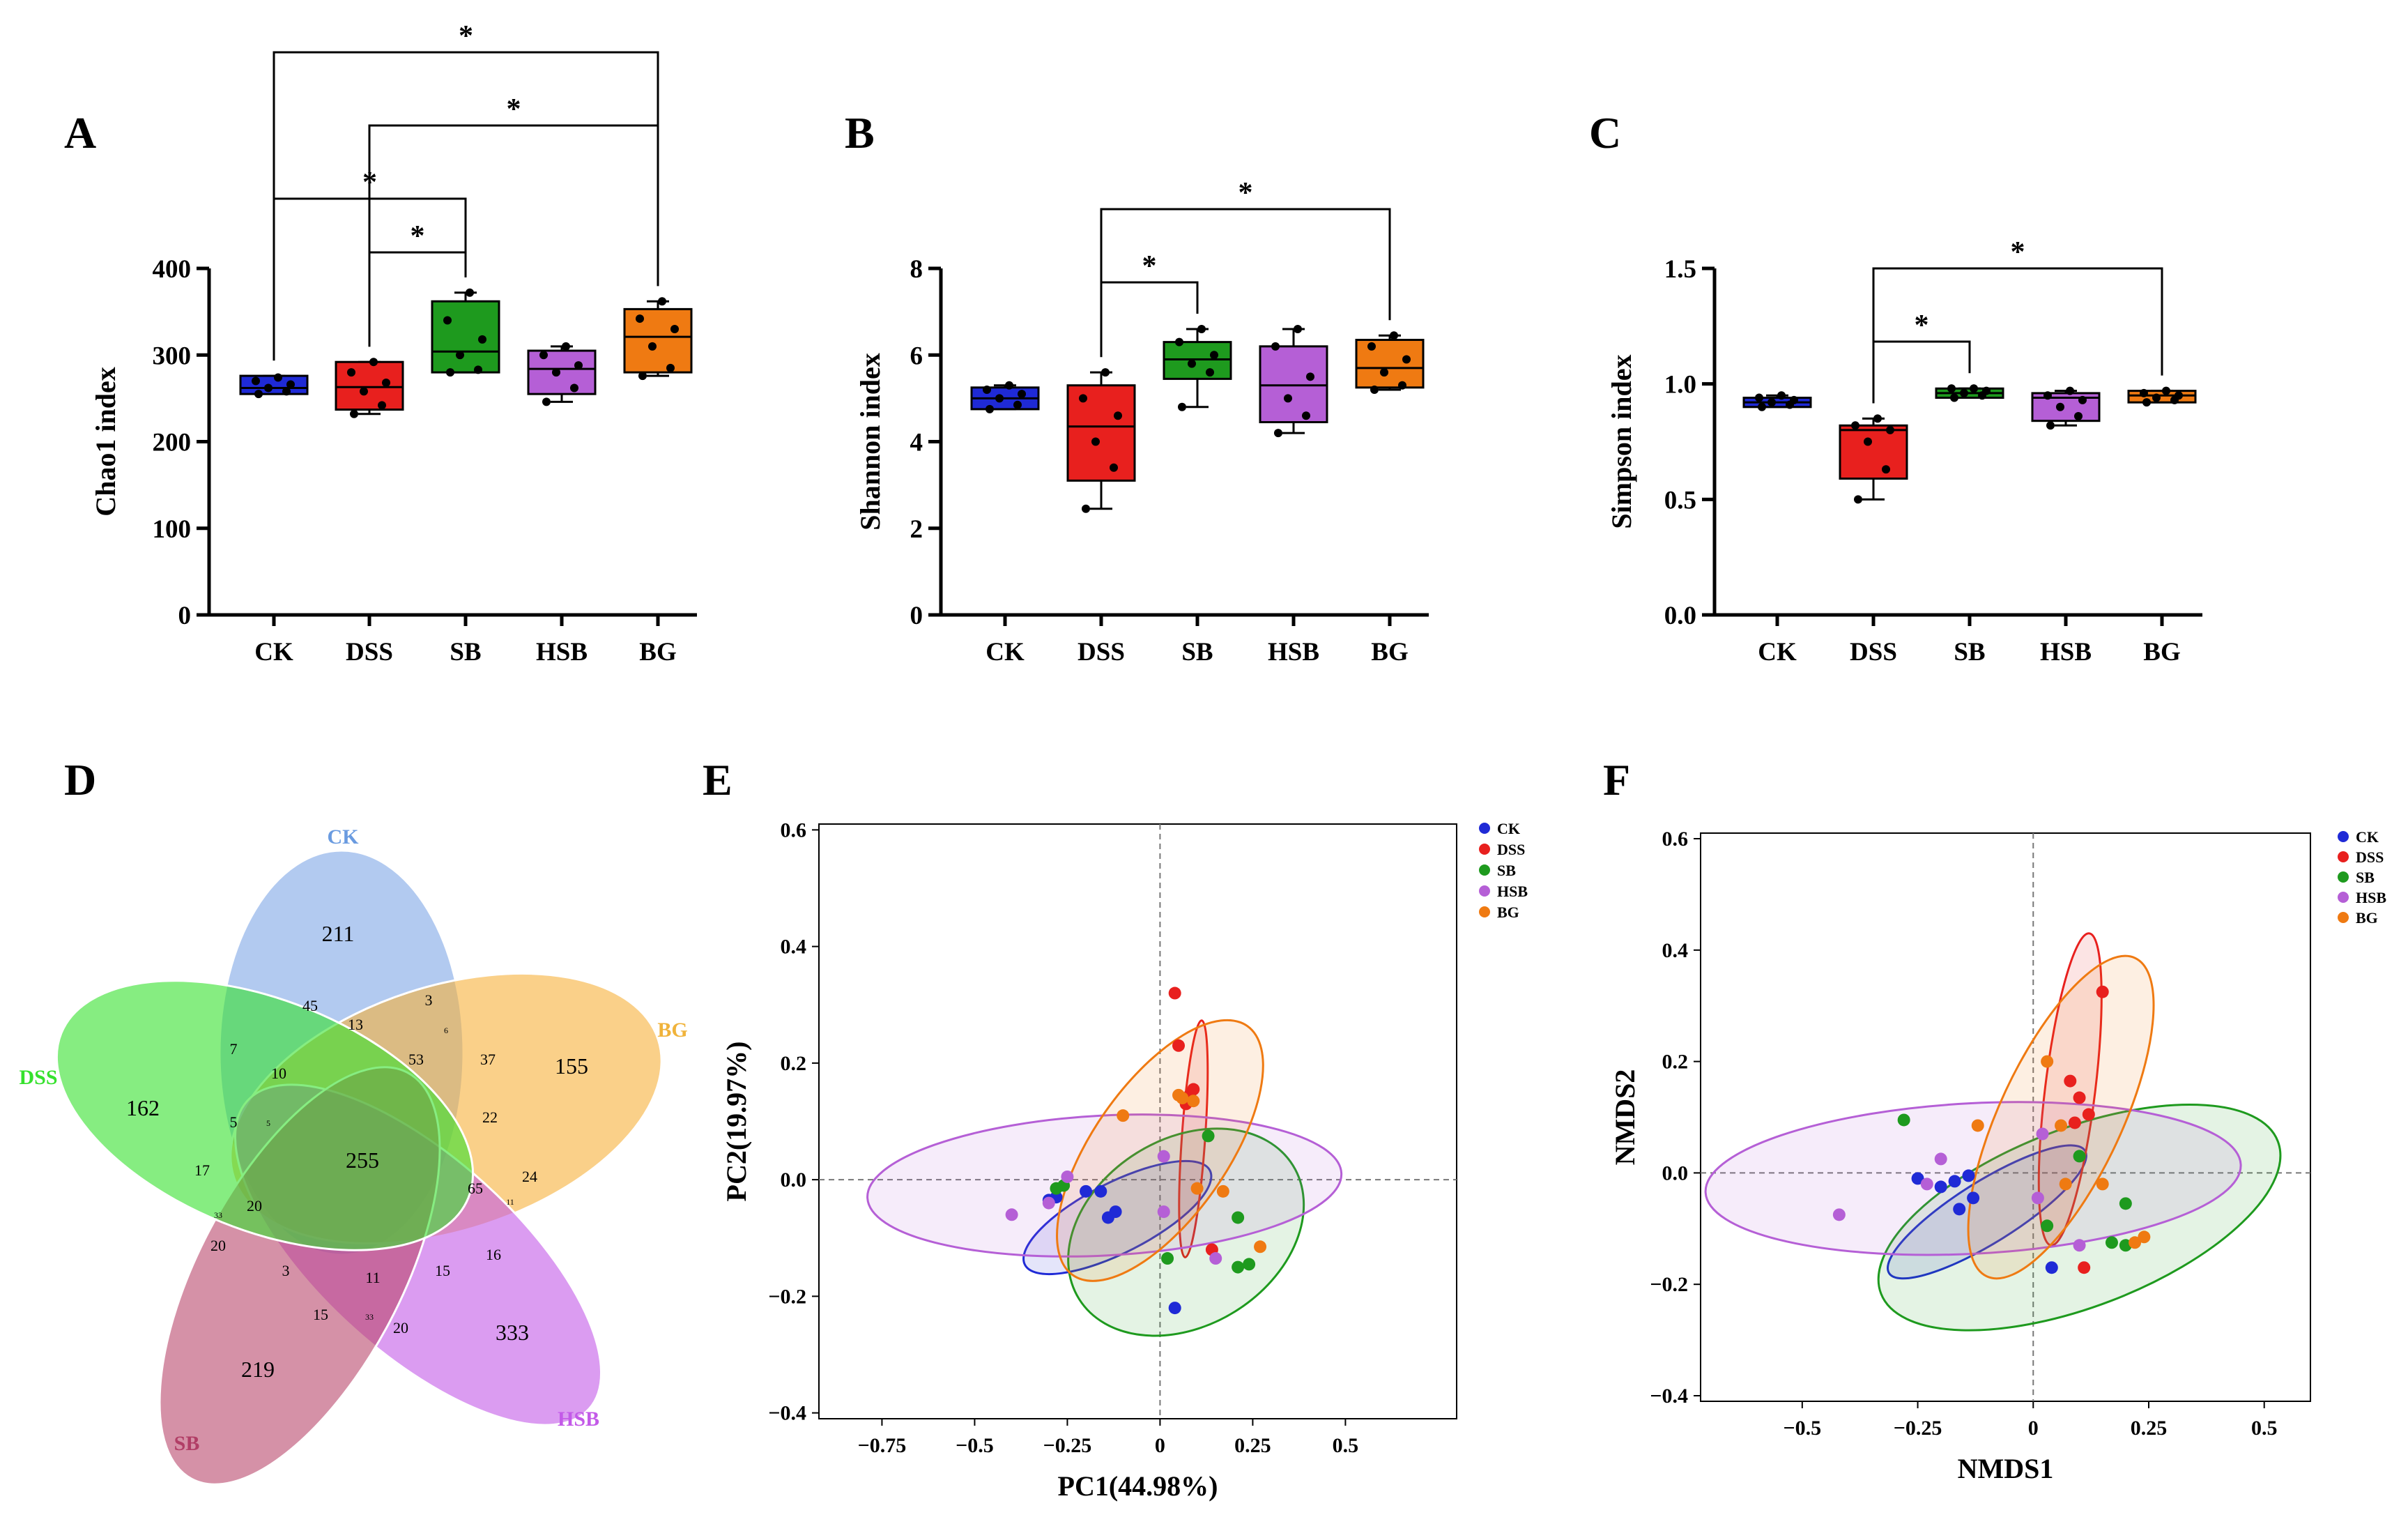 This screenshot has height=1524, width=2408. What do you see at coordinates (1512, 891) in the screenshot?
I see `legend-label: HSB` at bounding box center [1512, 891].